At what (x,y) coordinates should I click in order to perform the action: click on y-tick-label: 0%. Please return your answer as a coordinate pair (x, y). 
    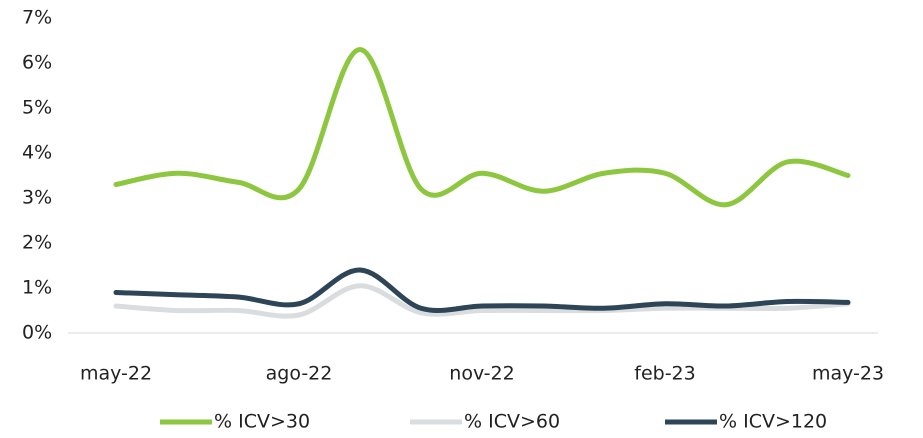
    Looking at the image, I should click on (37, 333).